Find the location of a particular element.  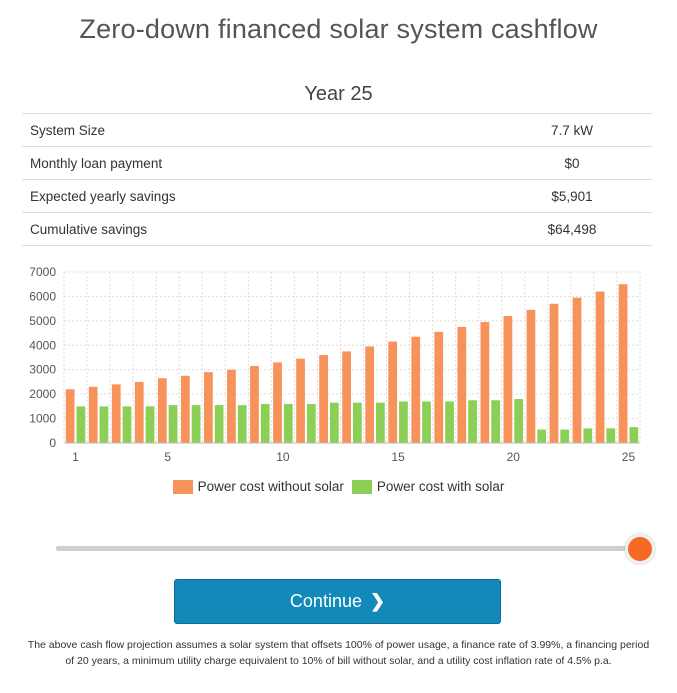

legend-item-without-solar: Power cost without solar is located at coordinates (258, 486).